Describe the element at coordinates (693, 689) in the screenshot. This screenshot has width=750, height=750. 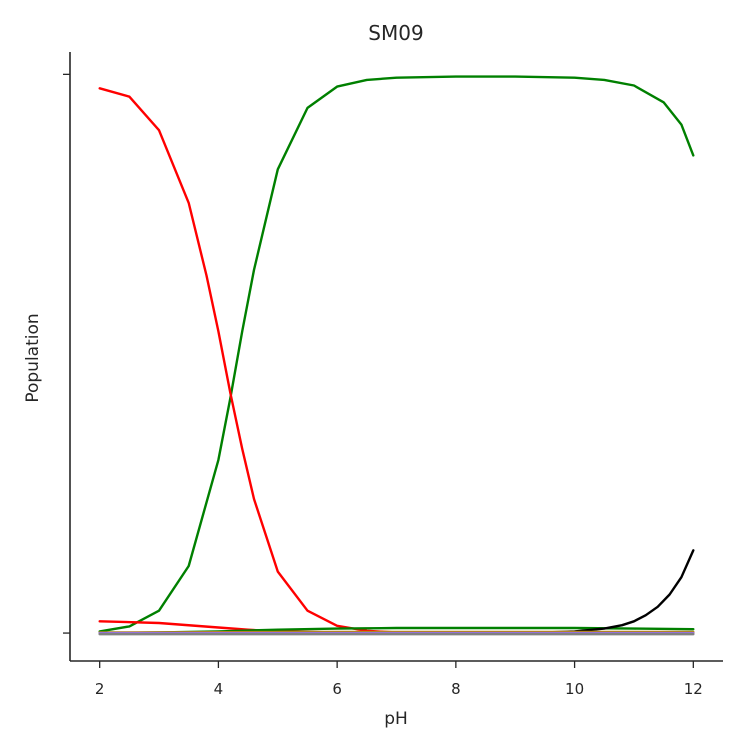
I see `x-tick-label: 12` at that location.